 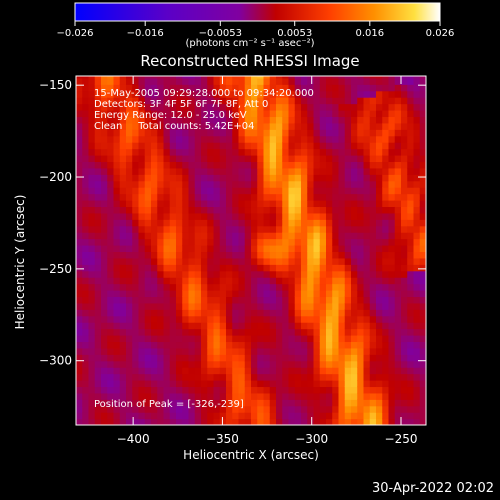 What do you see at coordinates (20, 262) in the screenshot?
I see `y-axis-label: Heliocentric Y (arcsec)` at bounding box center [20, 262].